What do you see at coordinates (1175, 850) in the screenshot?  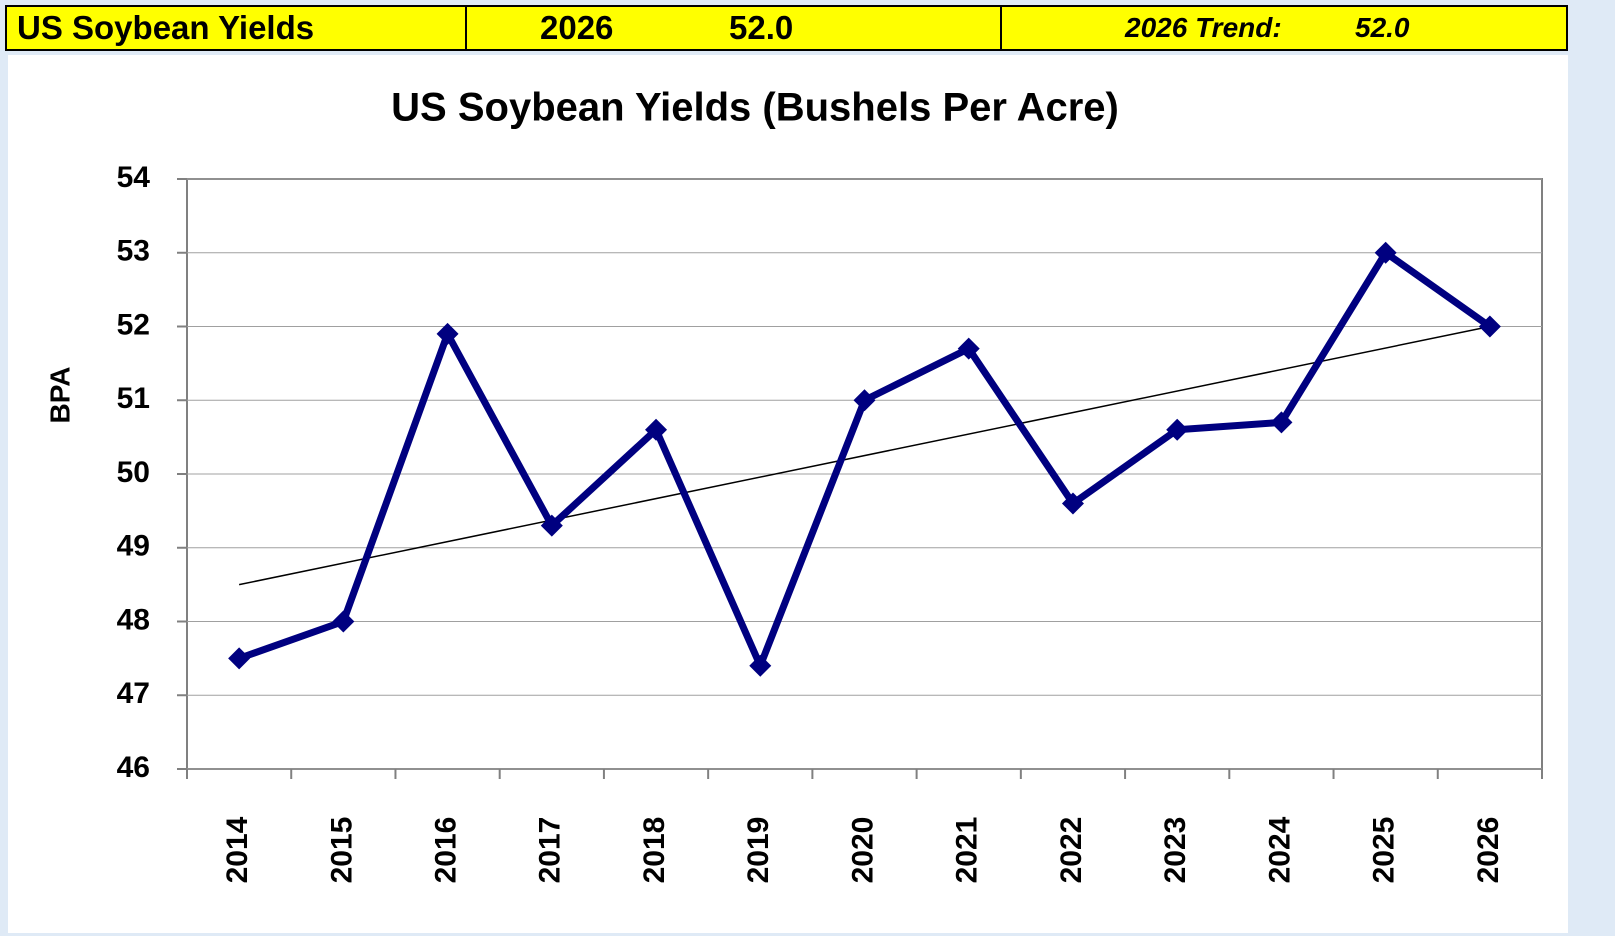 I see `x-tick-label: 2023` at bounding box center [1175, 850].